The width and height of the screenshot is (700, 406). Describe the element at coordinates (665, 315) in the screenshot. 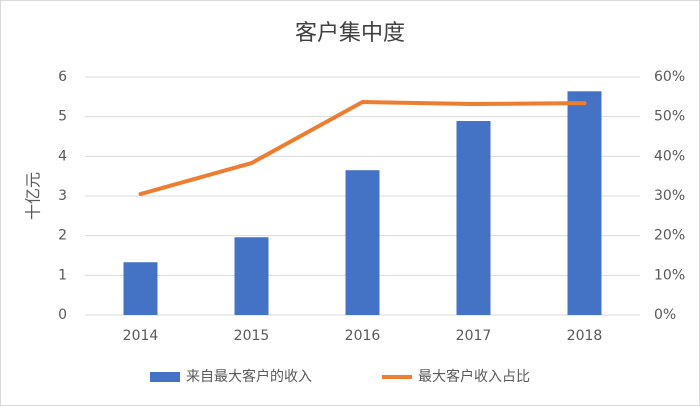

I see `y2-tick-label: 0%` at that location.